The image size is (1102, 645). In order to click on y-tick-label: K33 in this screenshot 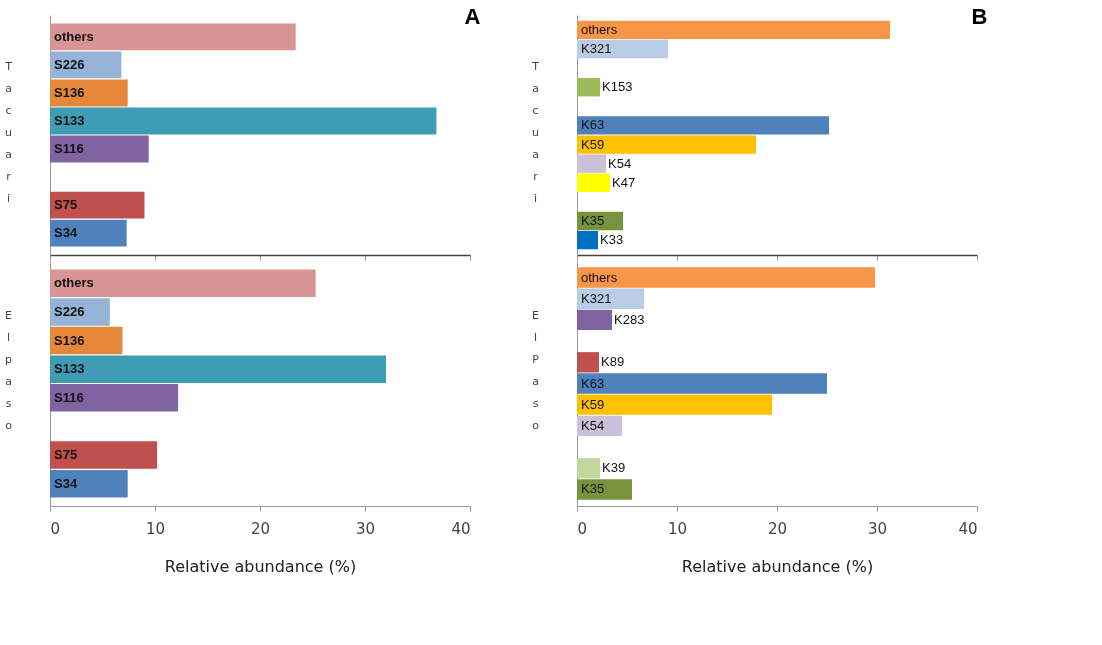, I will do `click(612, 240)`.